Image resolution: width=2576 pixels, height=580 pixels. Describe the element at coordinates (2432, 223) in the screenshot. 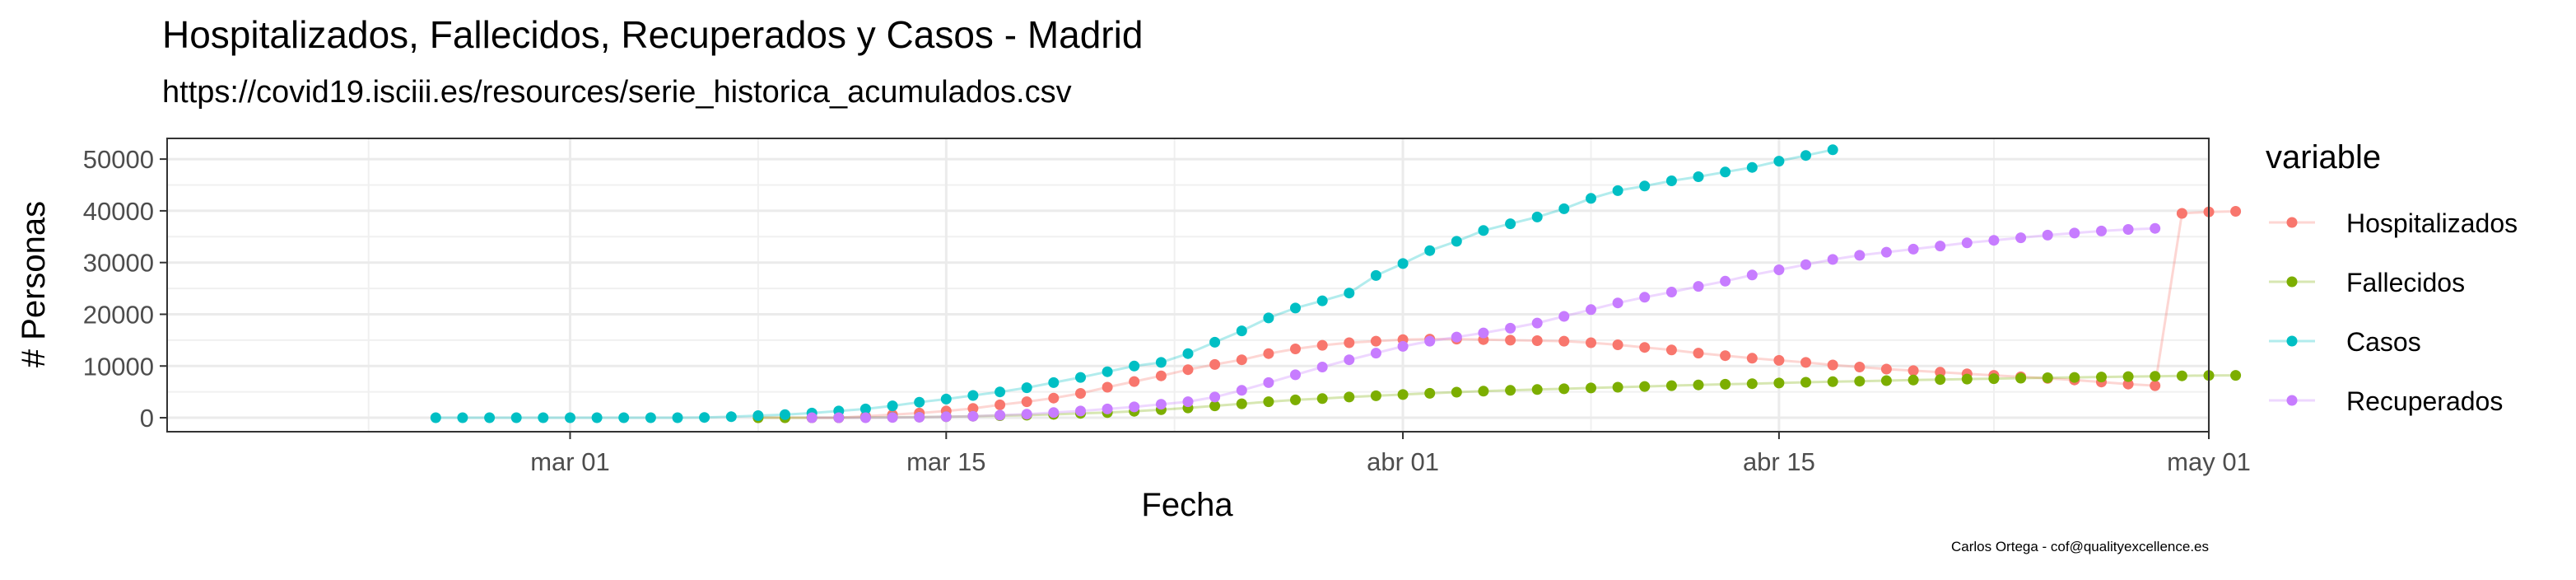

I see `legend-label: Hospitalizados` at that location.